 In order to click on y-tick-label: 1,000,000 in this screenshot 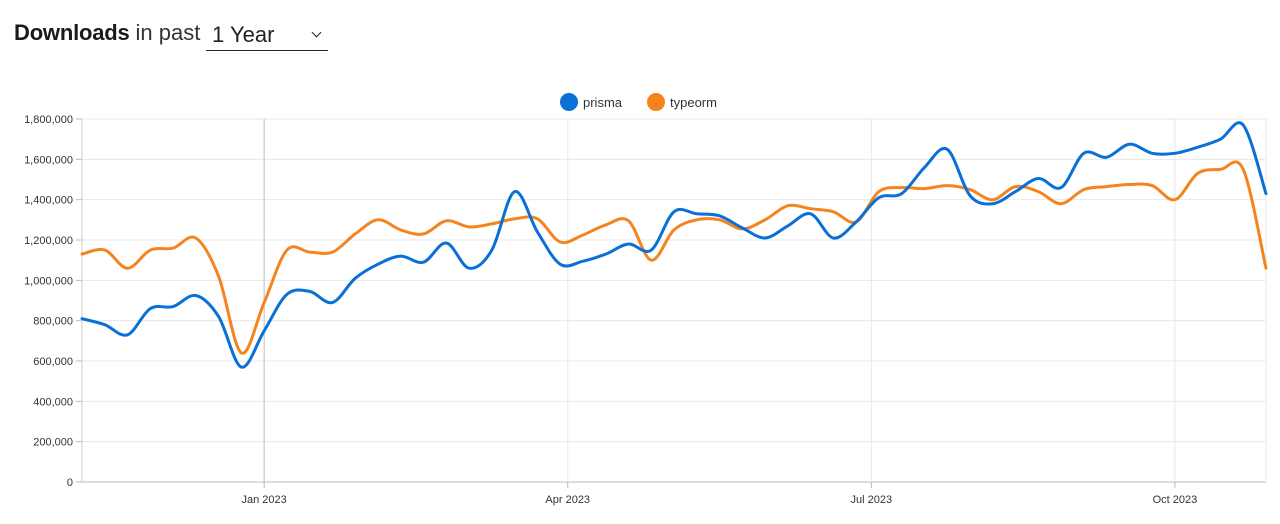, I will do `click(48, 281)`.